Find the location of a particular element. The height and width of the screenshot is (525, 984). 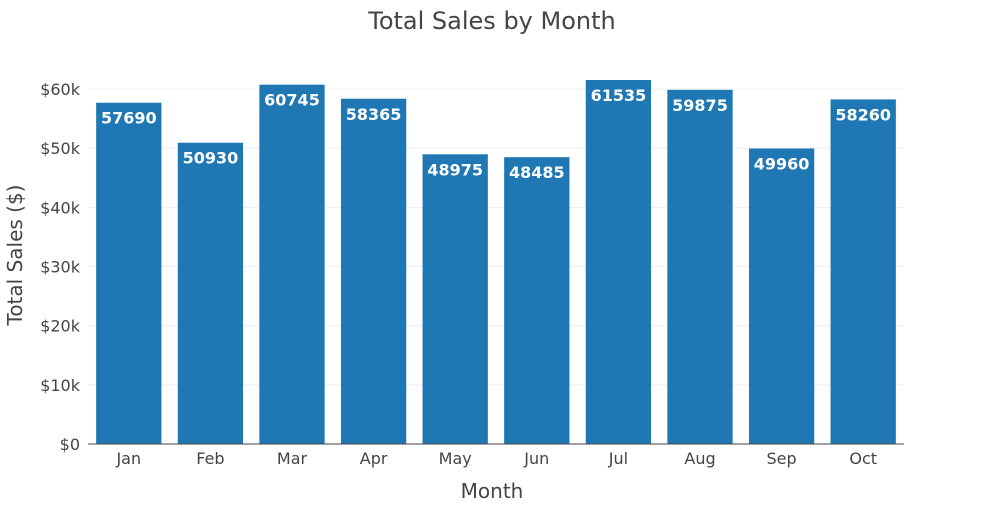

bar-value-label: 58260 is located at coordinates (863, 114).